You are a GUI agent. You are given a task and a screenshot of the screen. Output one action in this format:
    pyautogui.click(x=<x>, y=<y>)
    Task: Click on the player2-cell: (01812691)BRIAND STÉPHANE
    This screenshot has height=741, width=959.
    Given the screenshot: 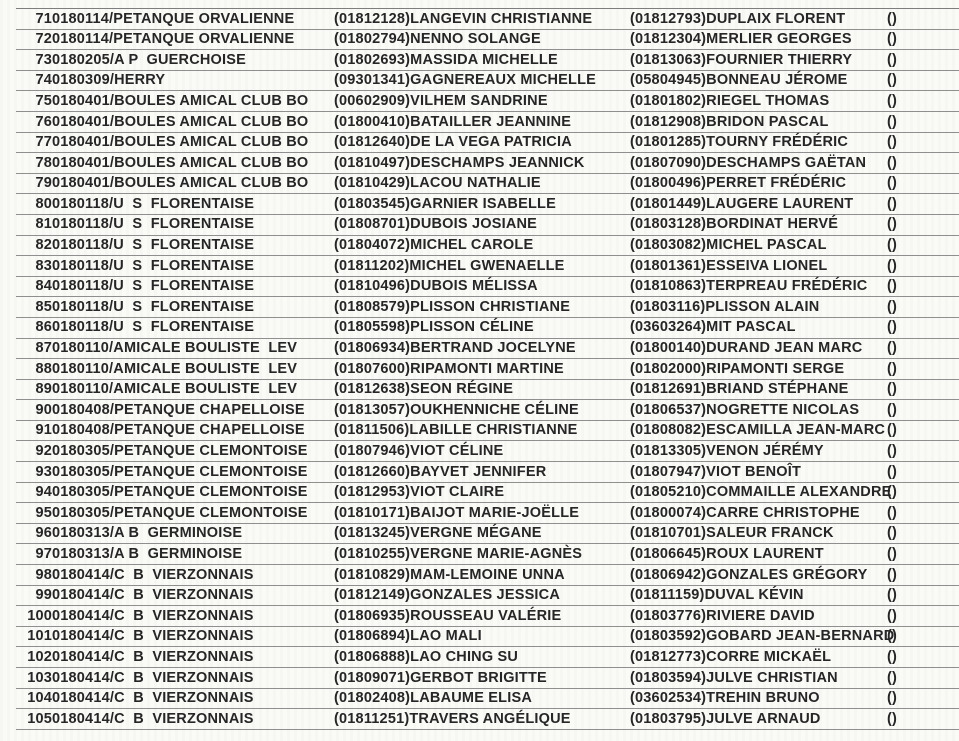 What is the action you would take?
    pyautogui.click(x=758, y=390)
    